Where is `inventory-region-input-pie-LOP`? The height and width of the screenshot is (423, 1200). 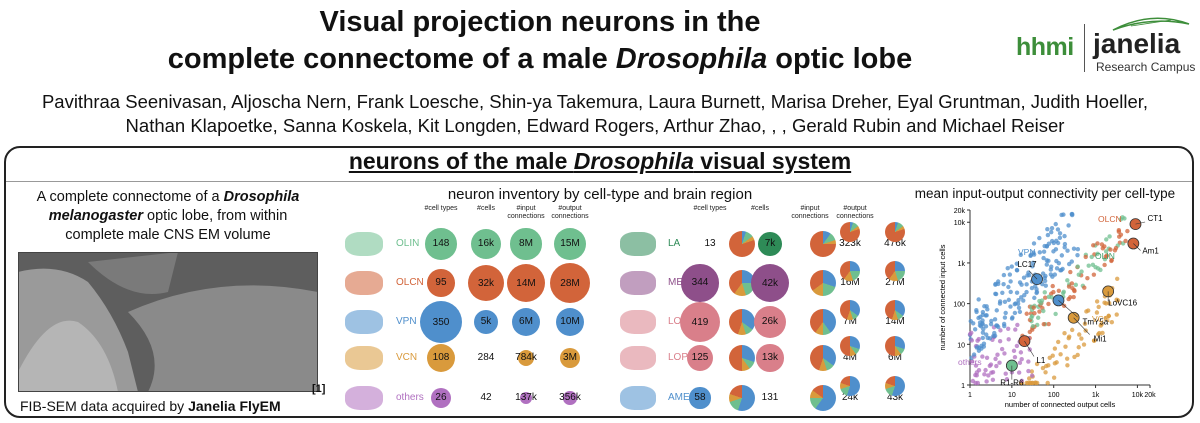 inventory-region-input-pie-LOP is located at coordinates (850, 346).